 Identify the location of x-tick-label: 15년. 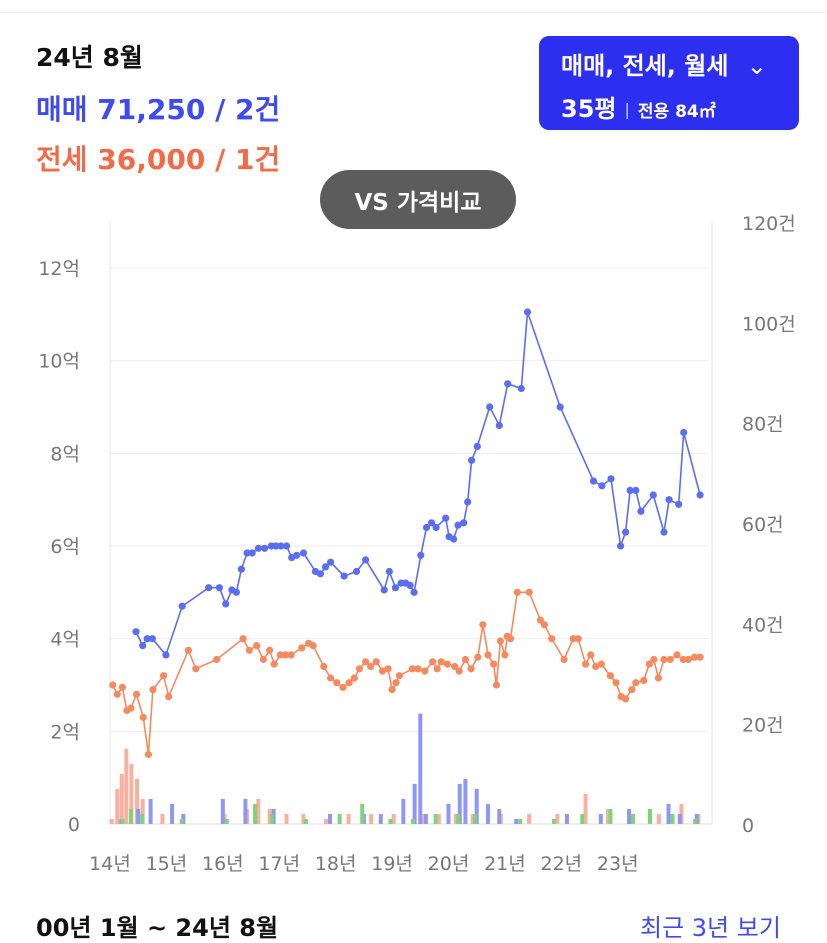
(167, 864).